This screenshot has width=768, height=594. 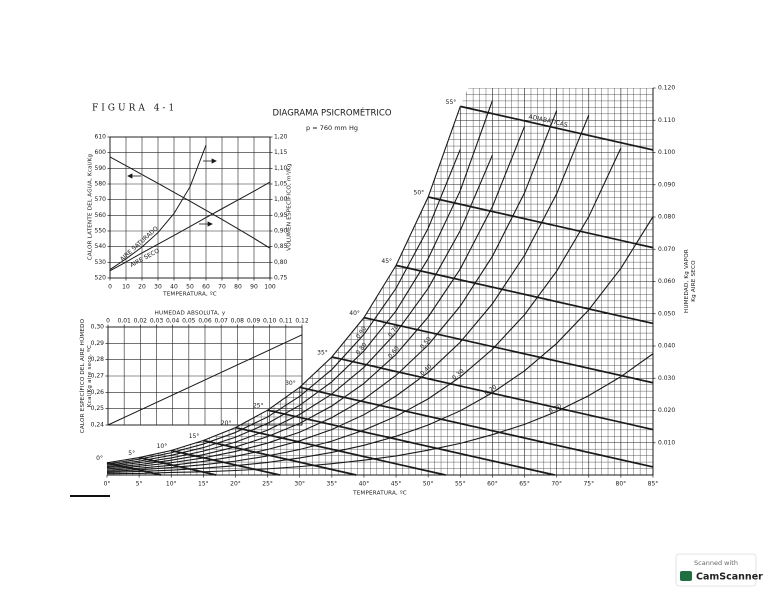 I want to click on watermark-box, so click(x=716, y=570).